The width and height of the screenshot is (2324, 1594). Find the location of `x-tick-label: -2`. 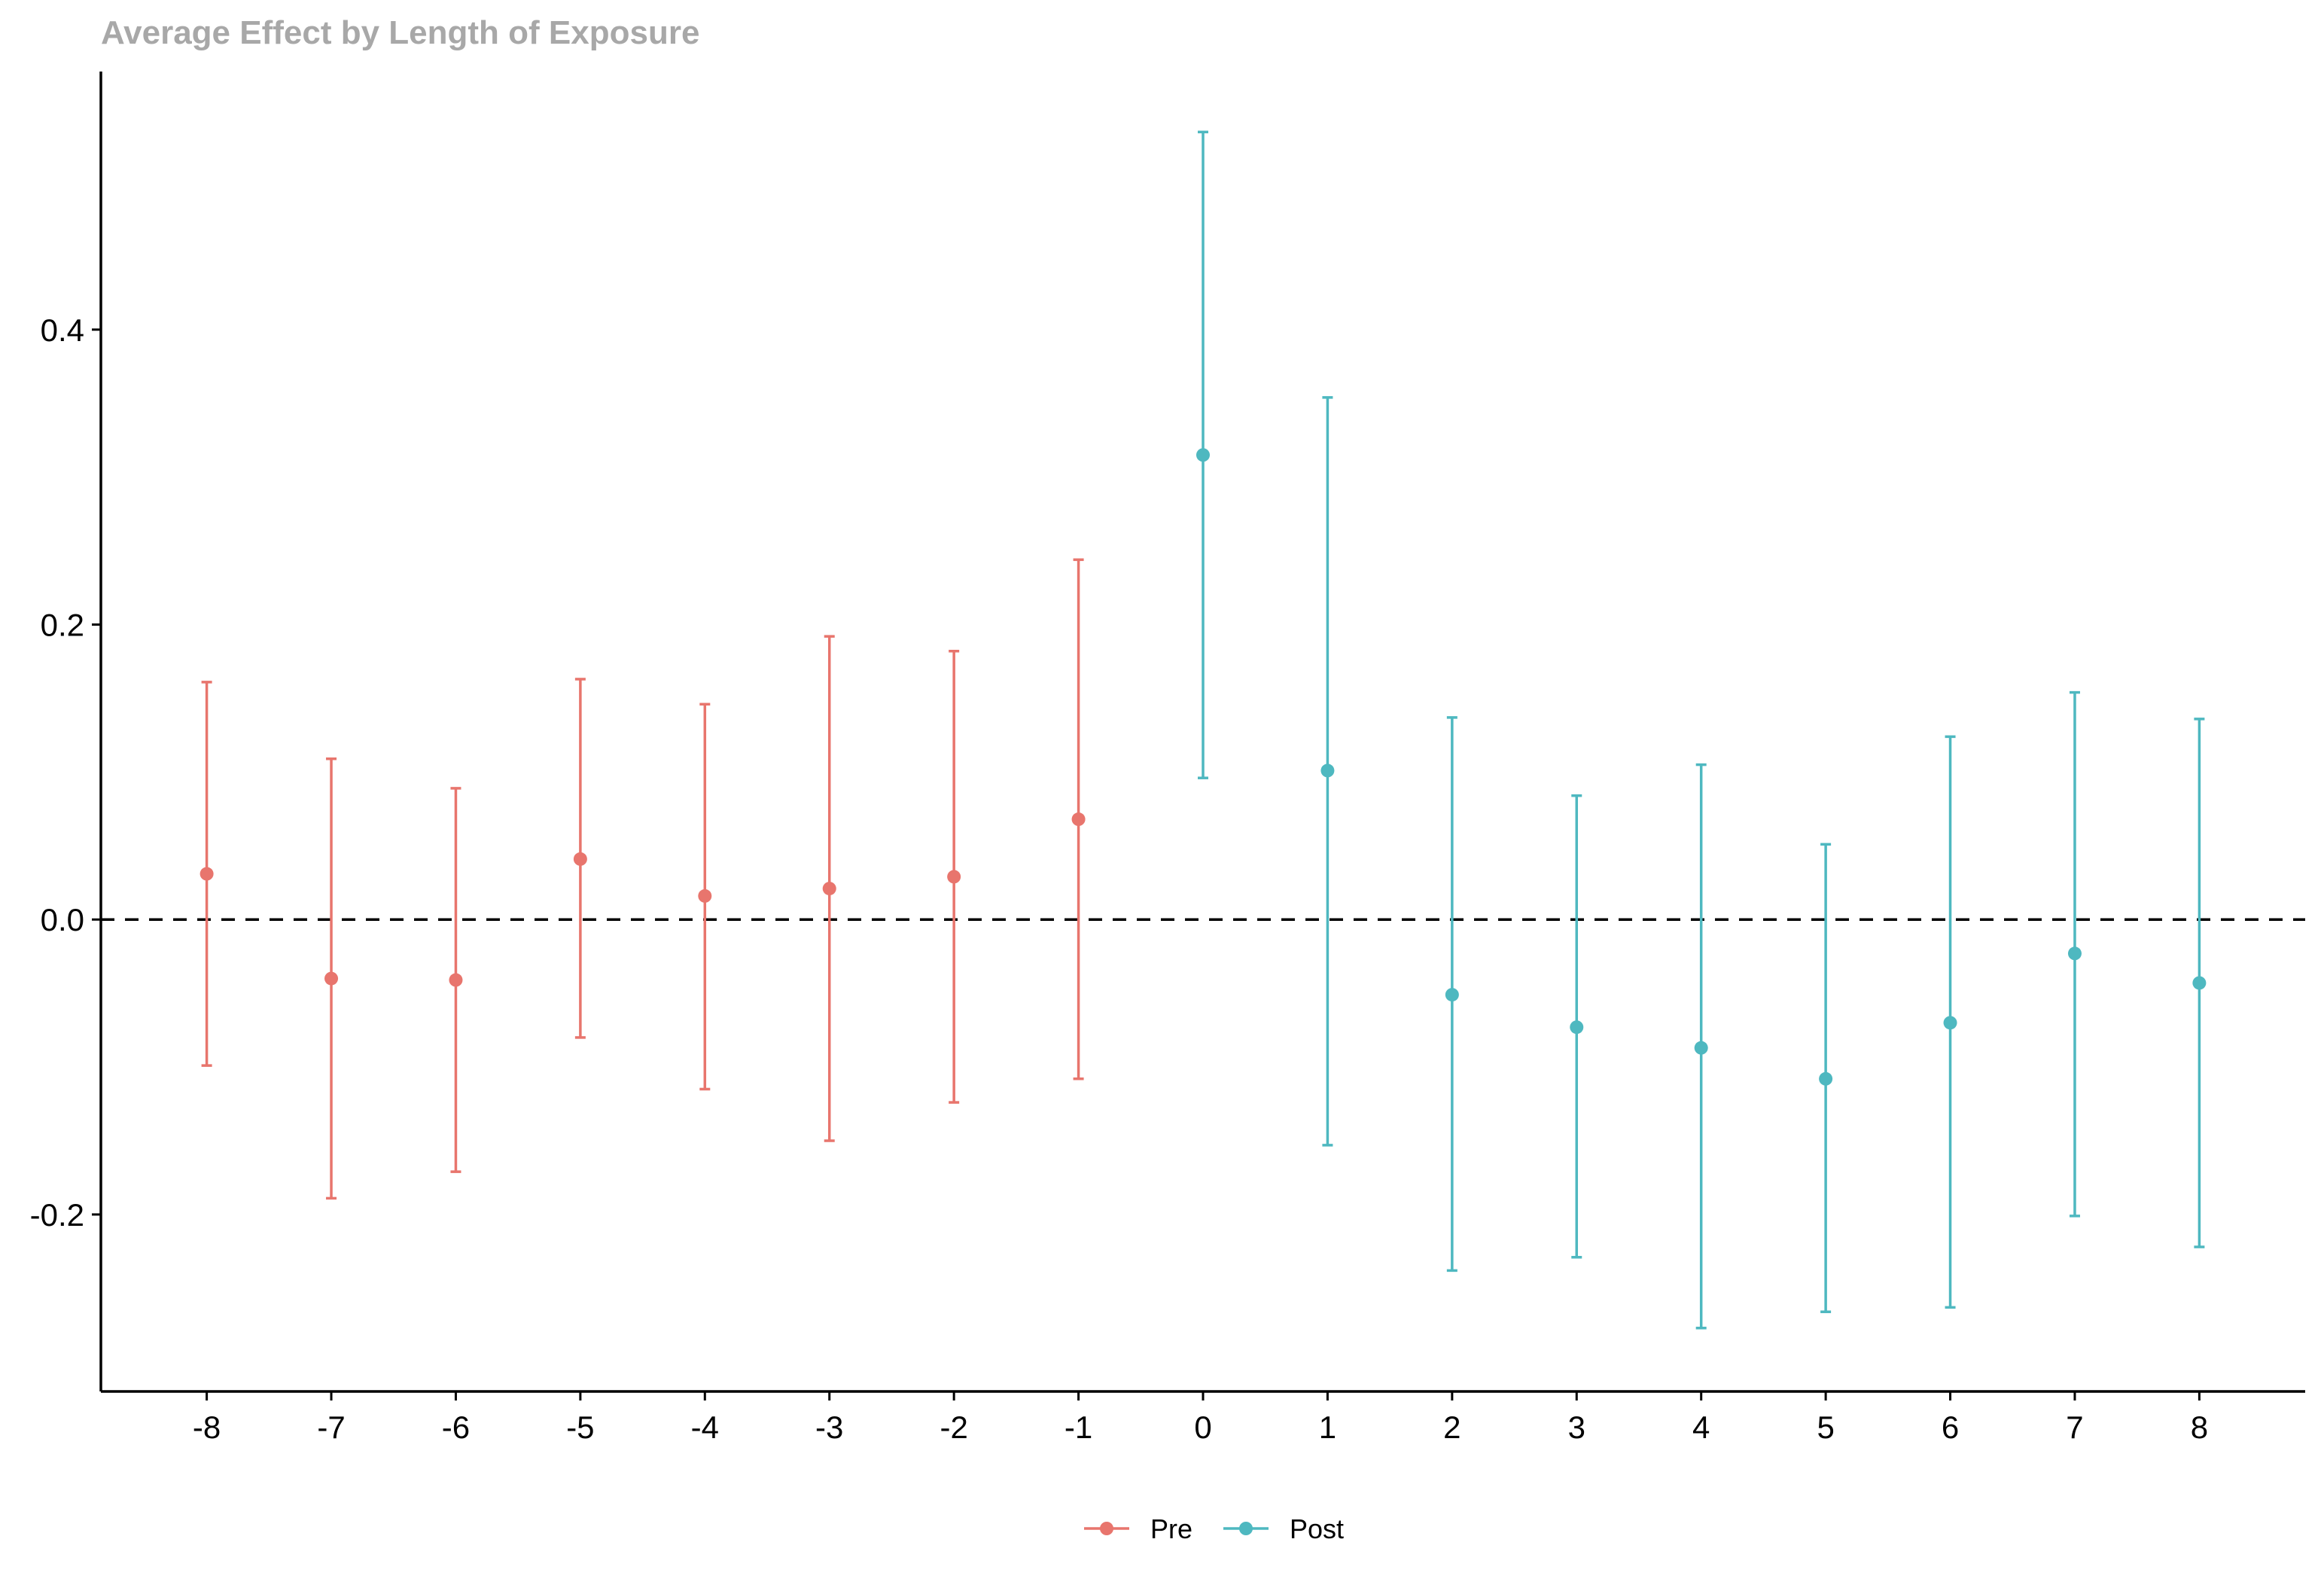

x-tick-label: -2 is located at coordinates (954, 1427).